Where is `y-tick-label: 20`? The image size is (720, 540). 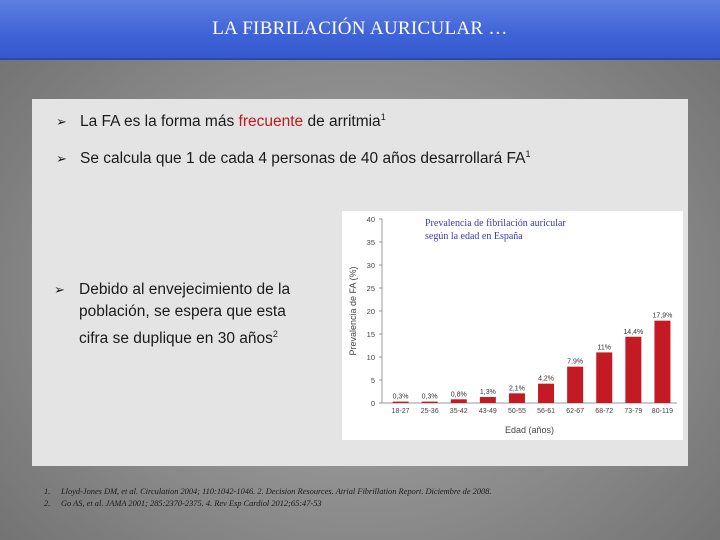
y-tick-label: 20 is located at coordinates (371, 311).